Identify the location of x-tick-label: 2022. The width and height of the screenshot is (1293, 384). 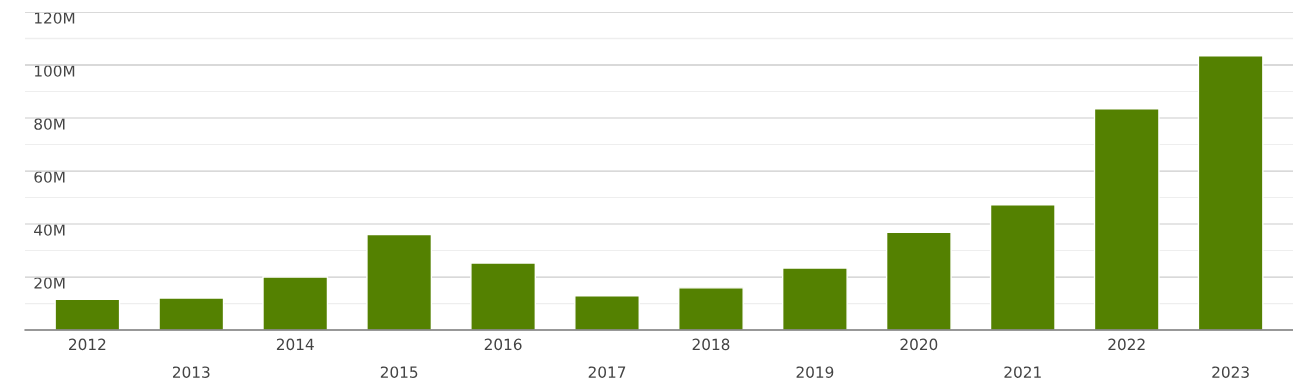
(1126, 344).